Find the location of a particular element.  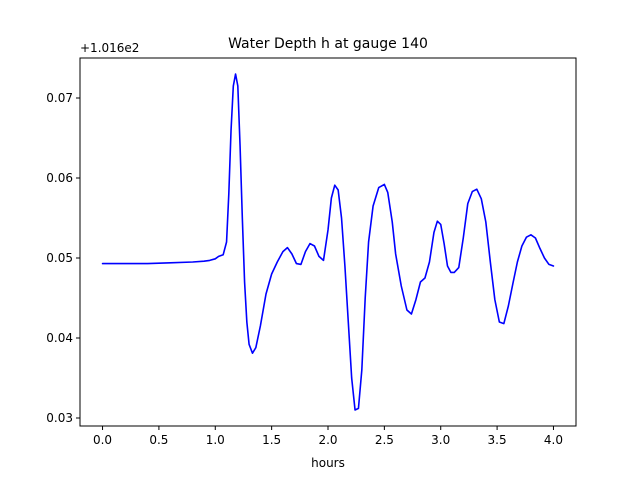

x-tick-label: 4.0 is located at coordinates (553, 440).